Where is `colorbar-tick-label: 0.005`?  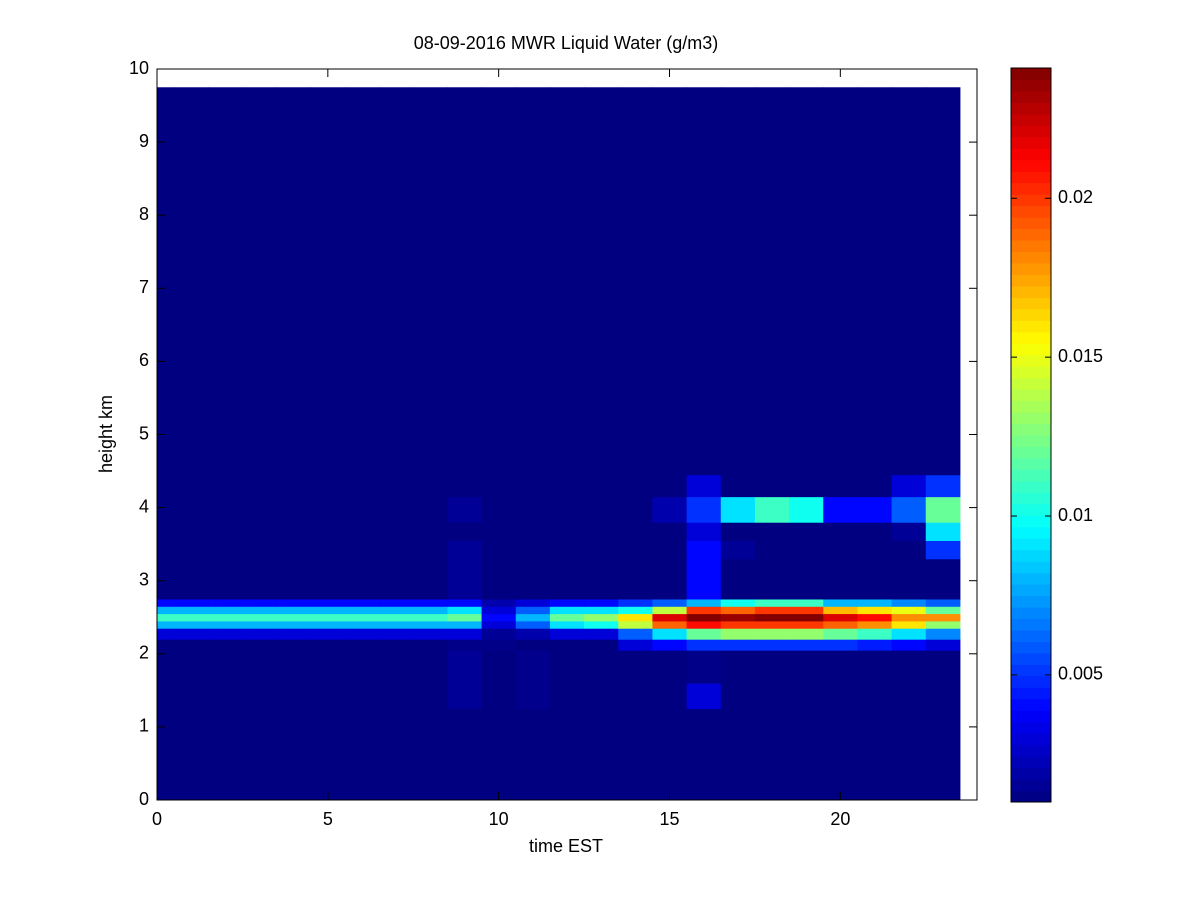
colorbar-tick-label: 0.005 is located at coordinates (1080, 674).